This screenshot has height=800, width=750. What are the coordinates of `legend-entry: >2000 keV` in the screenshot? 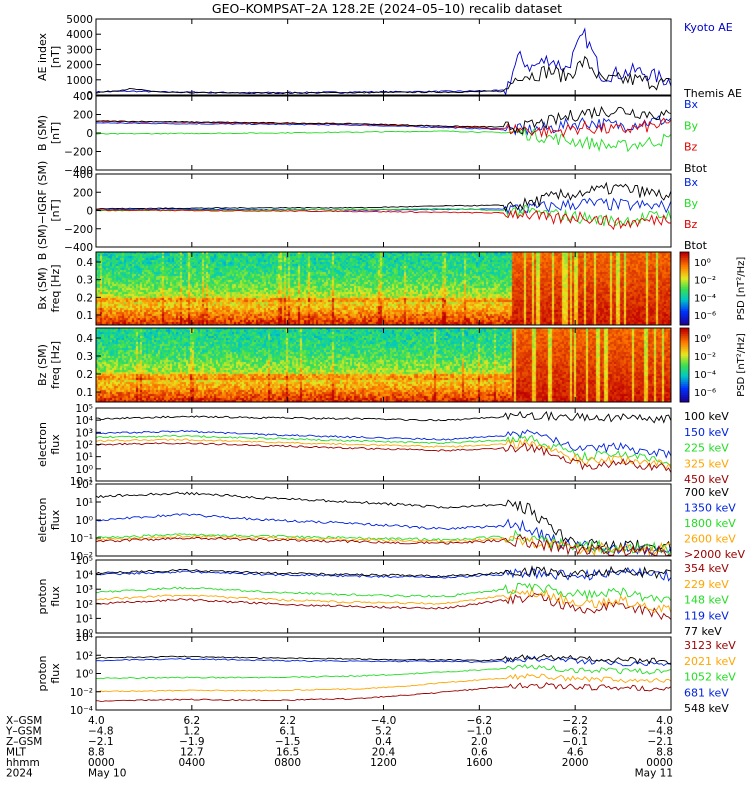 It's located at (714, 554).